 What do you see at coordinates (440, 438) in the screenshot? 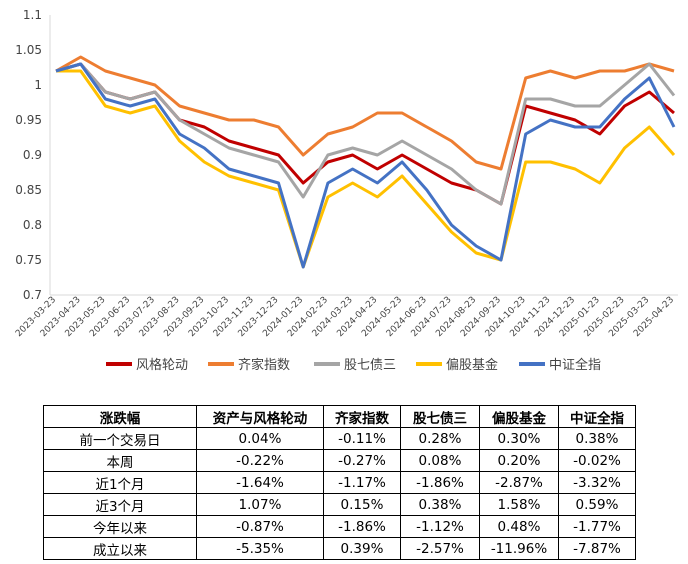
I see `table-cell: 0.28%` at bounding box center [440, 438].